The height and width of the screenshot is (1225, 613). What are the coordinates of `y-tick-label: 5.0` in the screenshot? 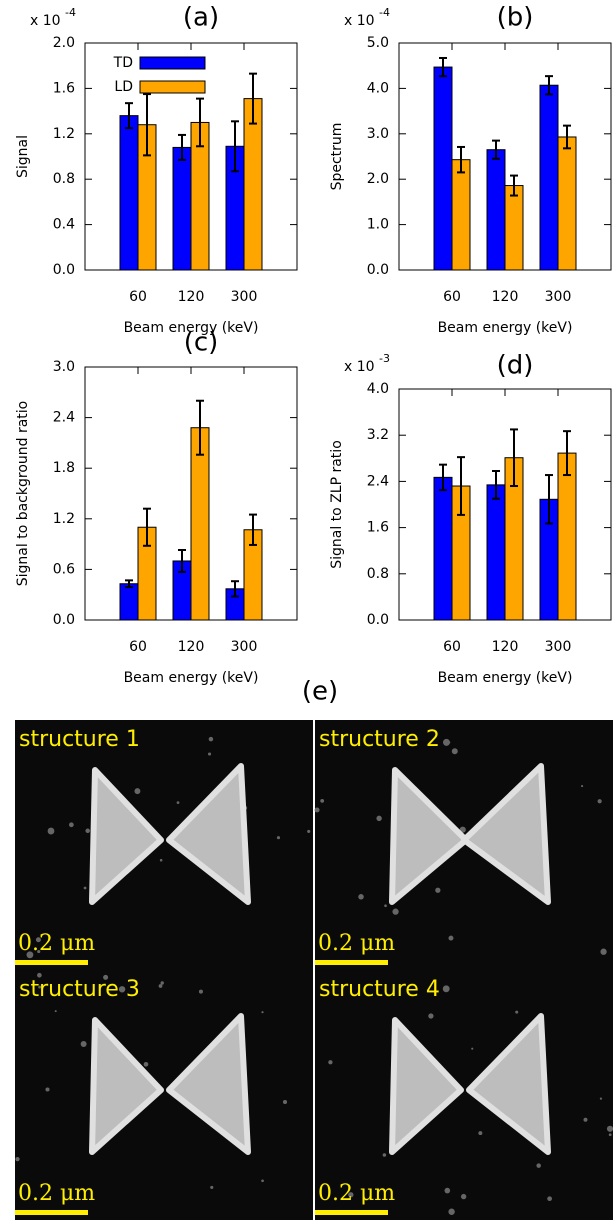 It's located at (378, 43).